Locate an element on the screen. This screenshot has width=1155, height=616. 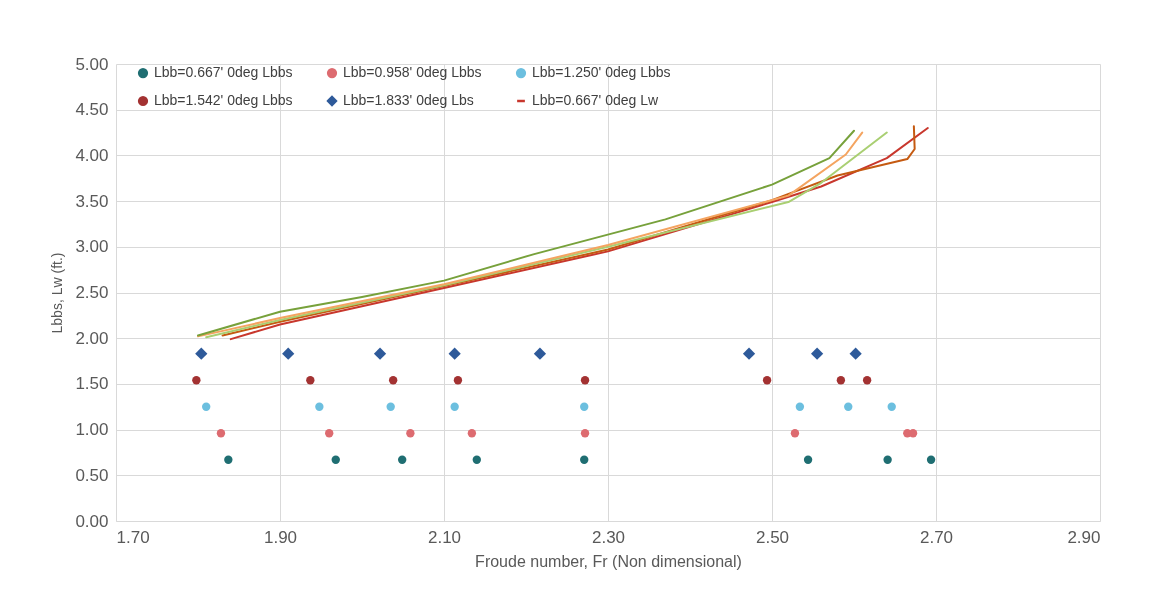
y-tick-label: 3.00 is located at coordinates (92, 247).